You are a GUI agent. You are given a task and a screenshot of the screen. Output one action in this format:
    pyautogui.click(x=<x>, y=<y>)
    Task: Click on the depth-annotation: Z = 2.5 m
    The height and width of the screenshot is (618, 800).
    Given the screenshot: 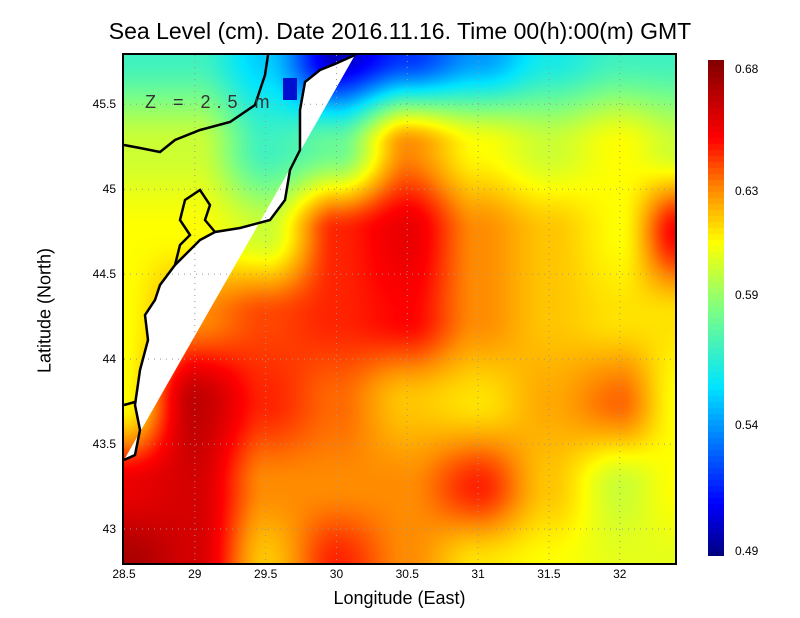 What is the action you would take?
    pyautogui.click(x=210, y=102)
    